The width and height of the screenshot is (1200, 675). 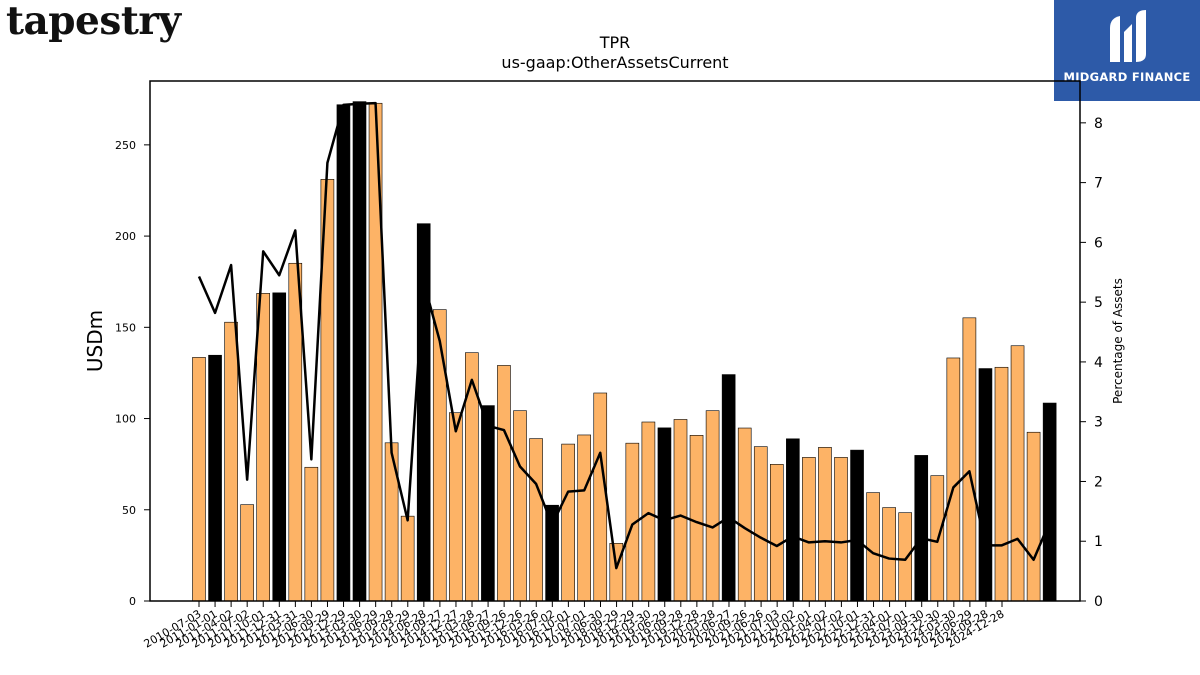 I want to click on y2-tick-label: 6, so click(x=1098, y=243).